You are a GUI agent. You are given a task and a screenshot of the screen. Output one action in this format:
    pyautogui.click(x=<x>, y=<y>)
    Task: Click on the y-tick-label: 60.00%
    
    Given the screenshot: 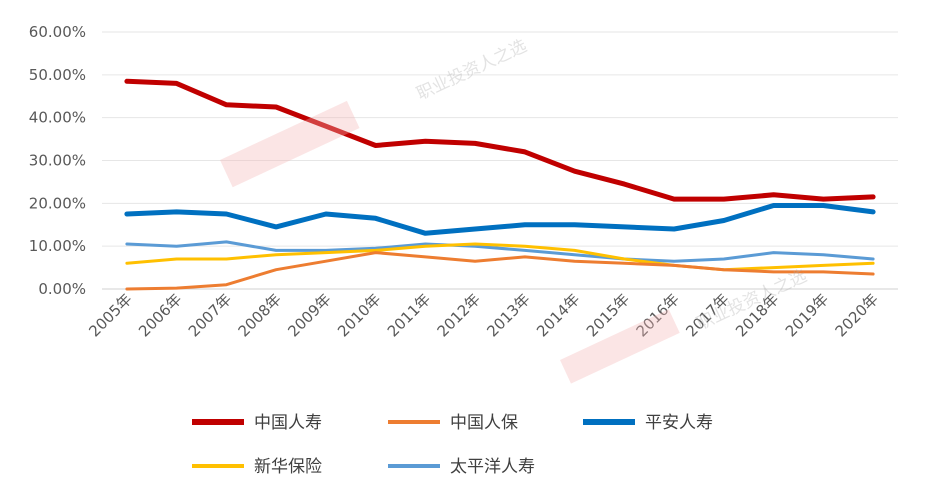 What is the action you would take?
    pyautogui.click(x=57, y=32)
    